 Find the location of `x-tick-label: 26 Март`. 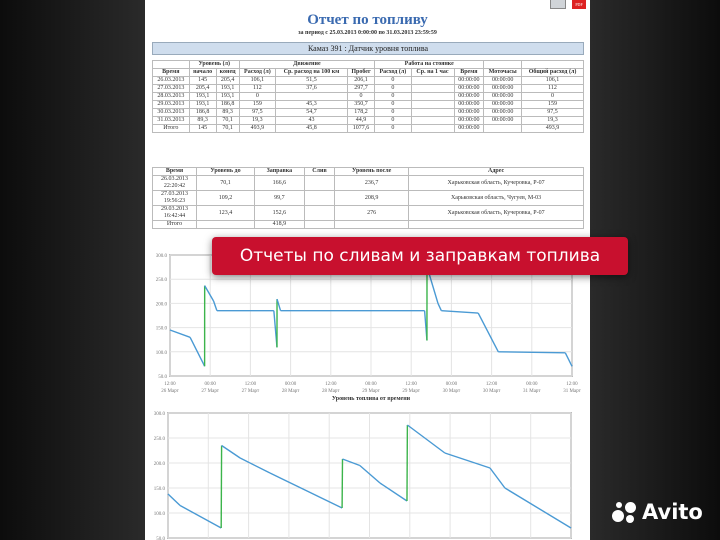

x-tick-label: 26 Март is located at coordinates (170, 391).